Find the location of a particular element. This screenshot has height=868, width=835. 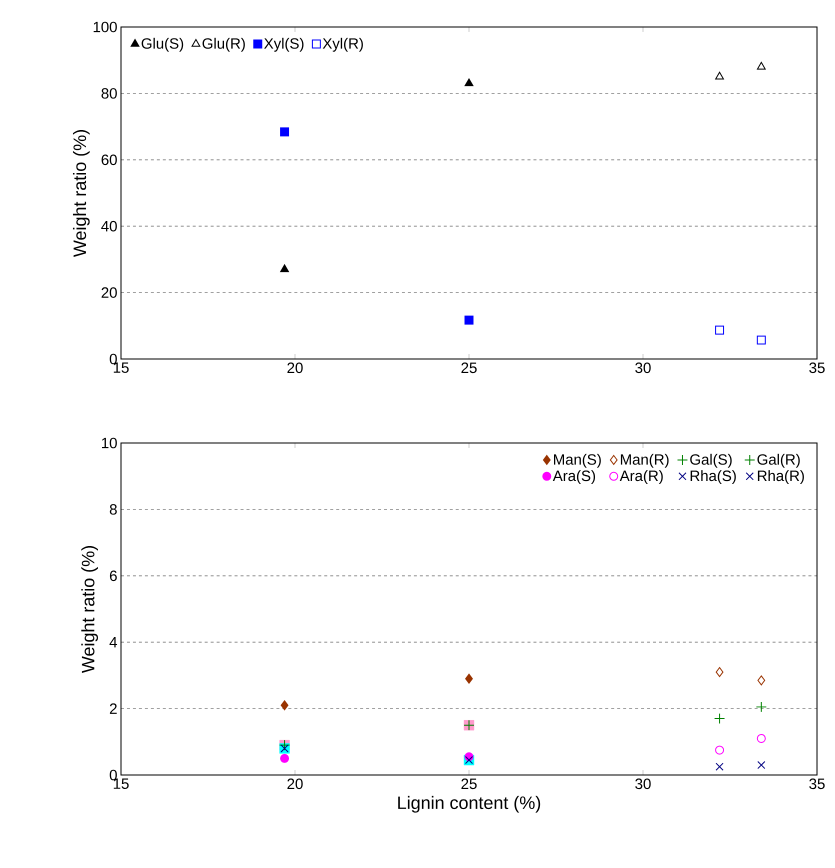

legend-label: Gal(S) is located at coordinates (711, 461).